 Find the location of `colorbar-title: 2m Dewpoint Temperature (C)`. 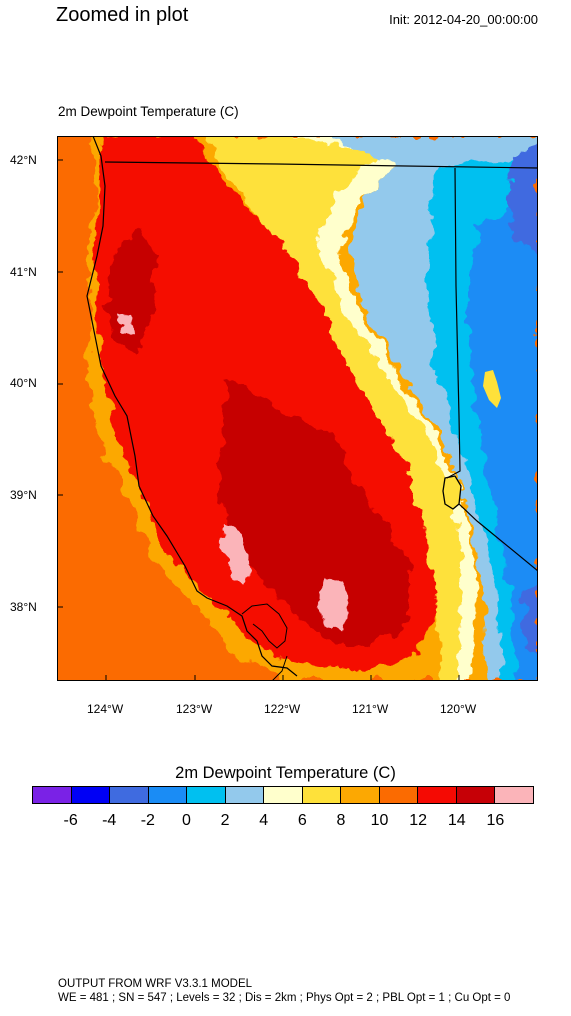

colorbar-title: 2m Dewpoint Temperature (C) is located at coordinates (285, 773).